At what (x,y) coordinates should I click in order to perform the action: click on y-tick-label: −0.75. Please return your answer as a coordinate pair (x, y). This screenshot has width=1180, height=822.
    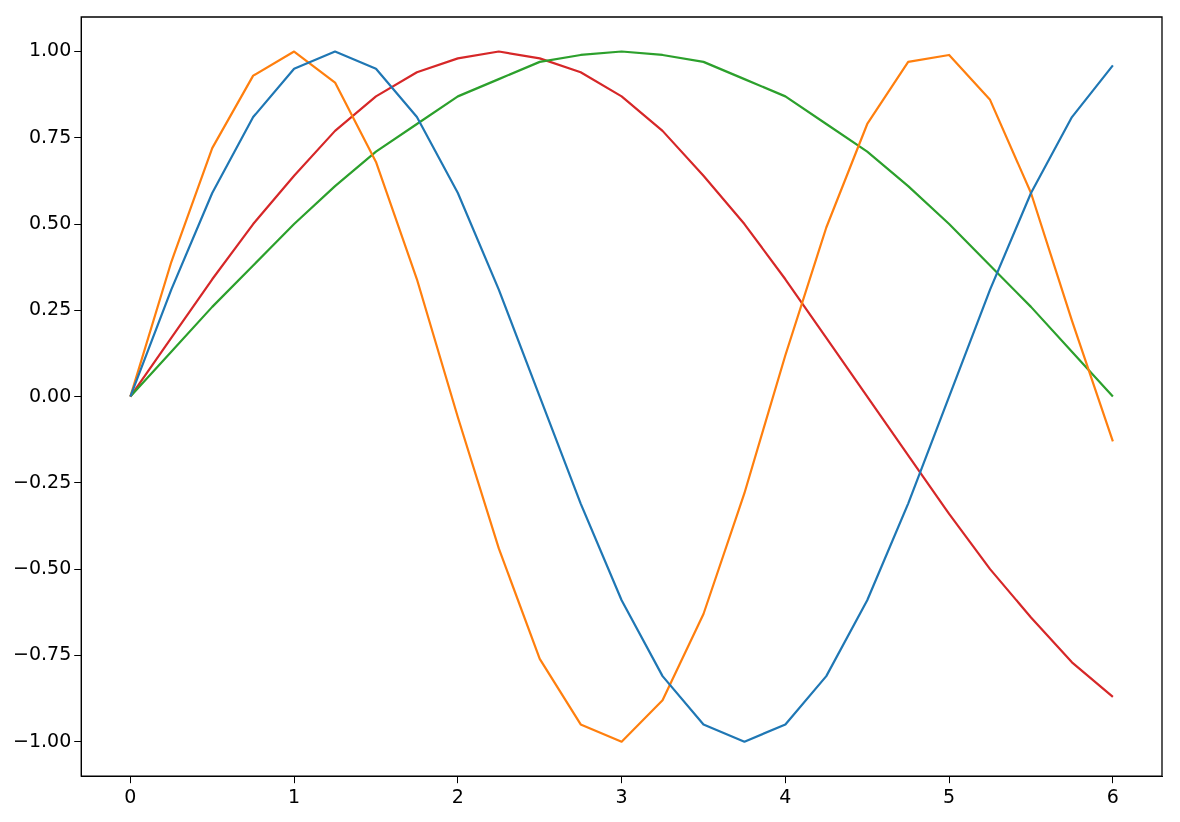
    Looking at the image, I should click on (42, 653).